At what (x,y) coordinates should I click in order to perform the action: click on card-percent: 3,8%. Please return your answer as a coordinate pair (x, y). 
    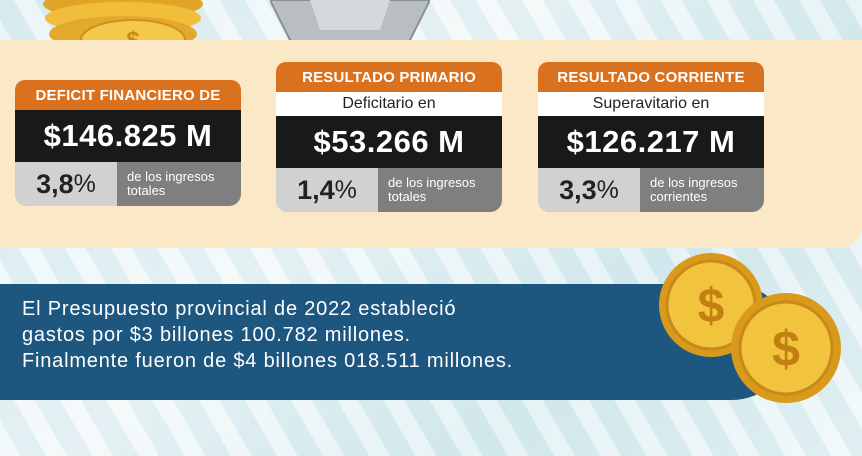
    Looking at the image, I should click on (66, 184).